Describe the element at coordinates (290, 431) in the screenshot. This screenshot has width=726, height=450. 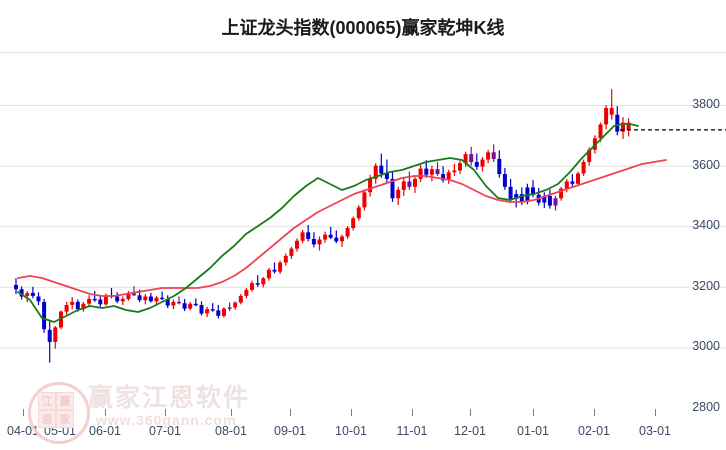
I see `x-axis-tick-09-01: 09-01` at that location.